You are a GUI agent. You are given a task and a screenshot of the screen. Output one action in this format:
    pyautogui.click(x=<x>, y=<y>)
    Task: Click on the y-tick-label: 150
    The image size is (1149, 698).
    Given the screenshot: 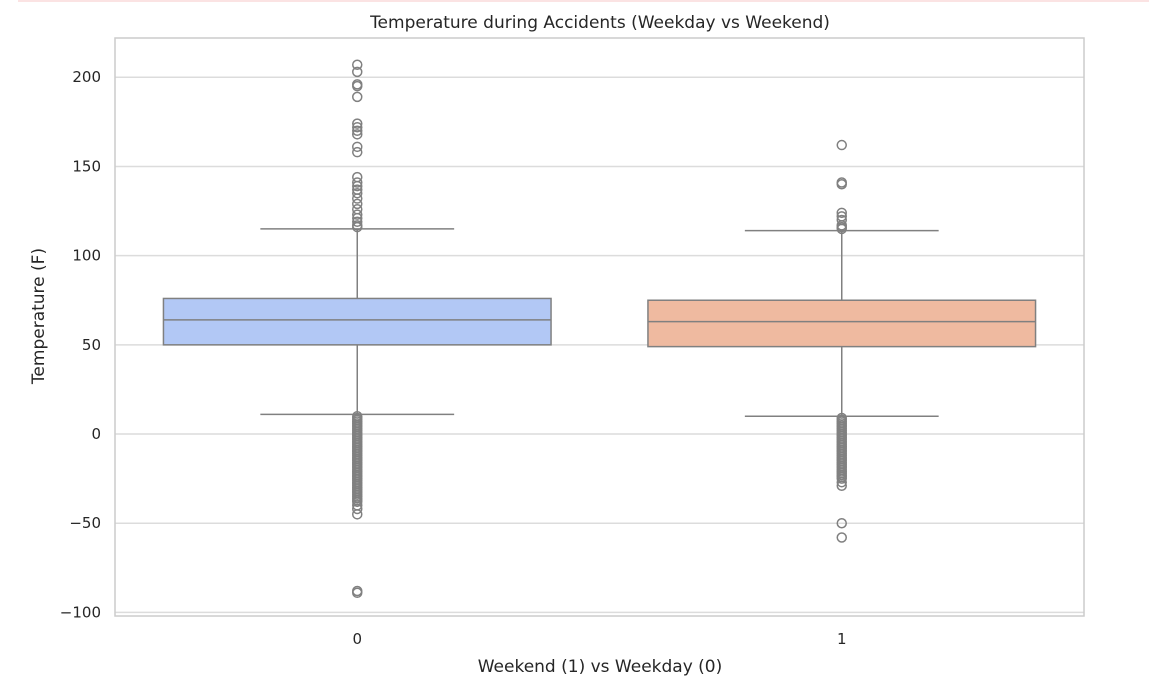 What is the action you would take?
    pyautogui.click(x=86, y=166)
    